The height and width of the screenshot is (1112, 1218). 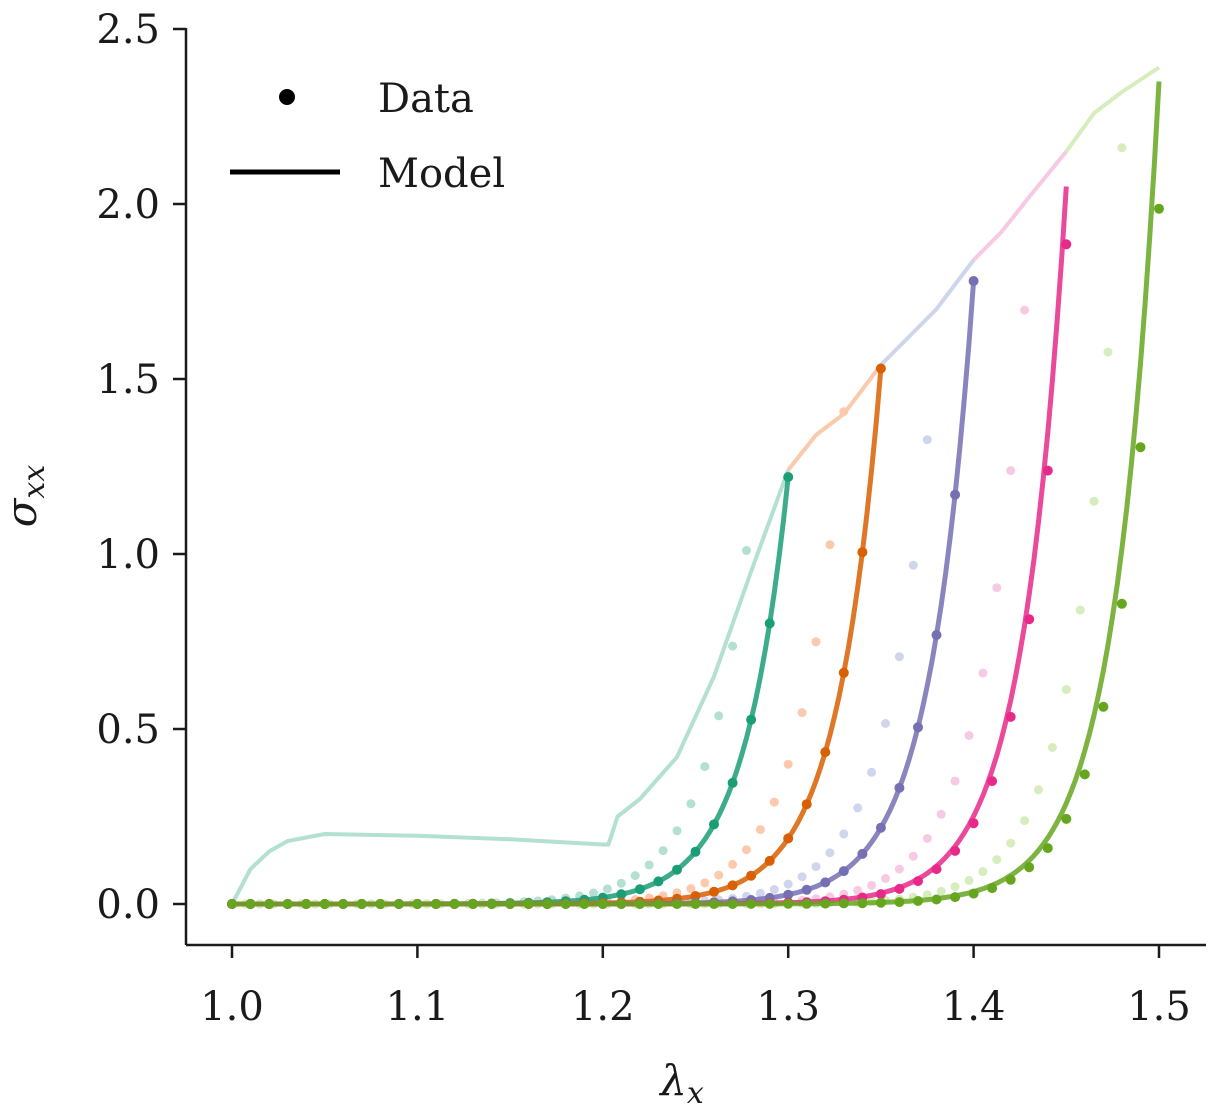 I want to click on y-tick-label: 0.0, so click(x=128, y=905).